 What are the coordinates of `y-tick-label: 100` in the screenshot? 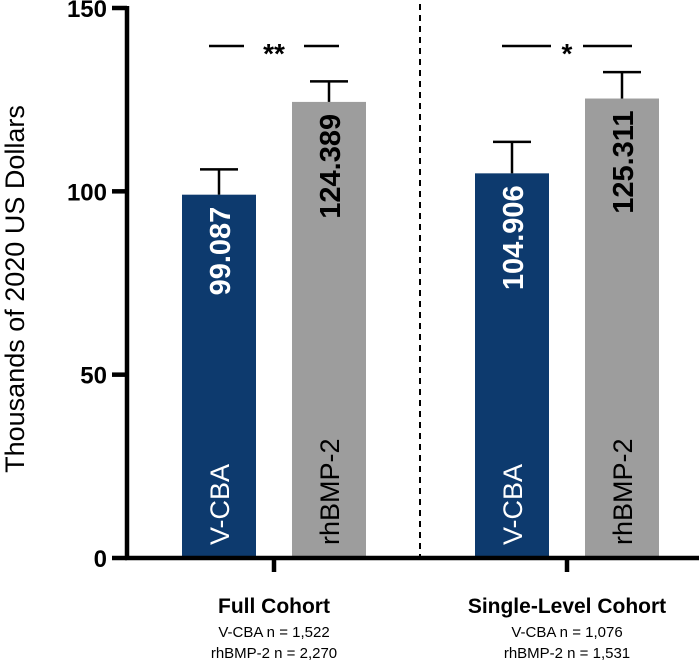 It's located at (87, 192).